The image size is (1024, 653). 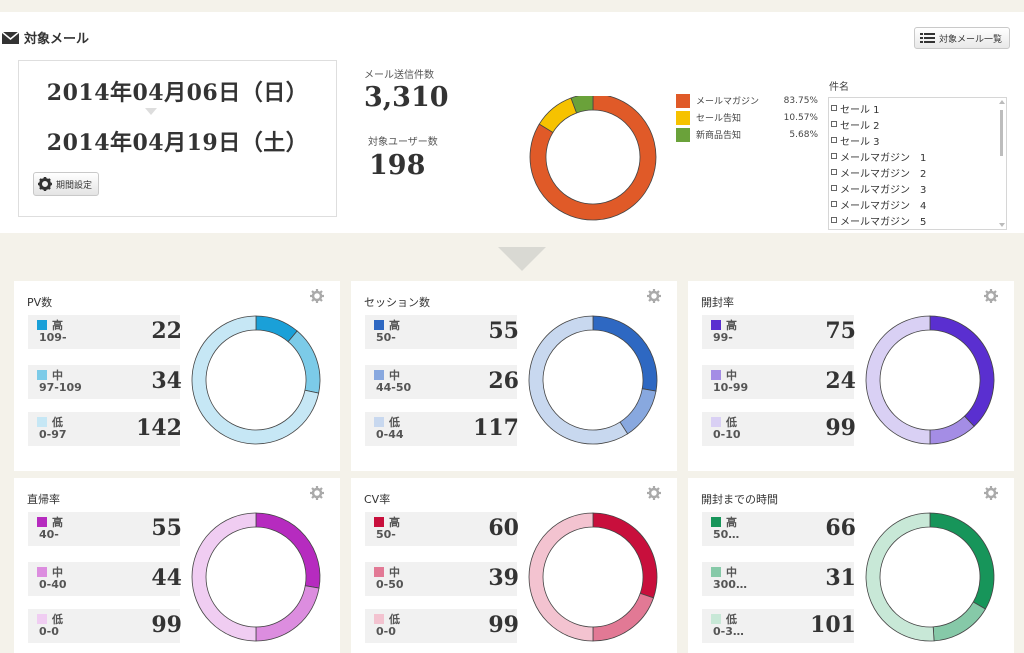 I want to click on list-button-label: 対象メール一覧, so click(x=970, y=39).